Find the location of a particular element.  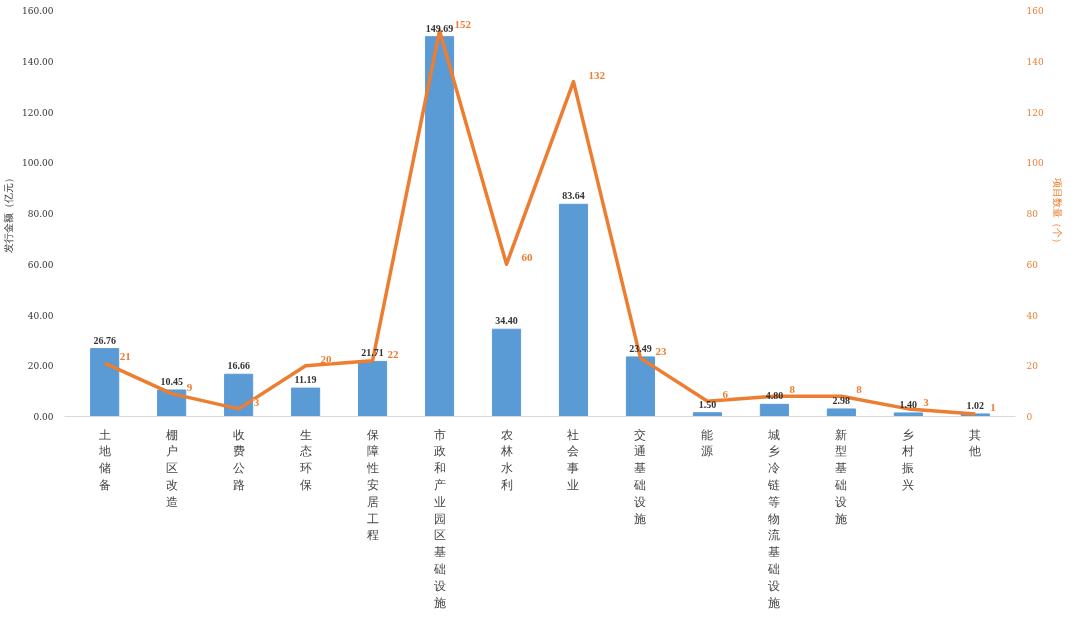

data-label: 26.76 is located at coordinates (104, 340).